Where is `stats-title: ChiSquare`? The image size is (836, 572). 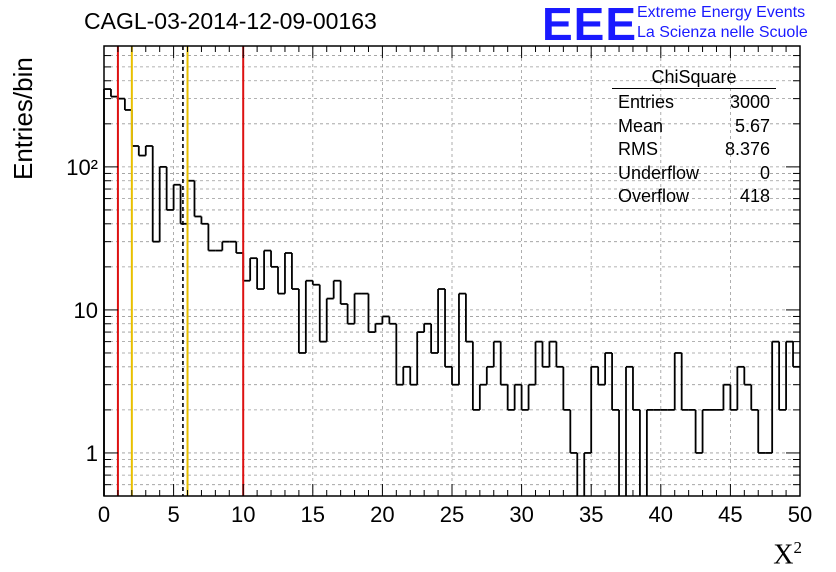 stats-title: ChiSquare is located at coordinates (694, 77).